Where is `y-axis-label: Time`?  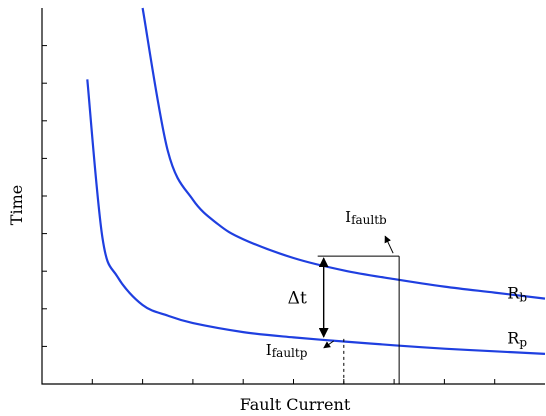 y-axis-label: Time is located at coordinates (16, 205).